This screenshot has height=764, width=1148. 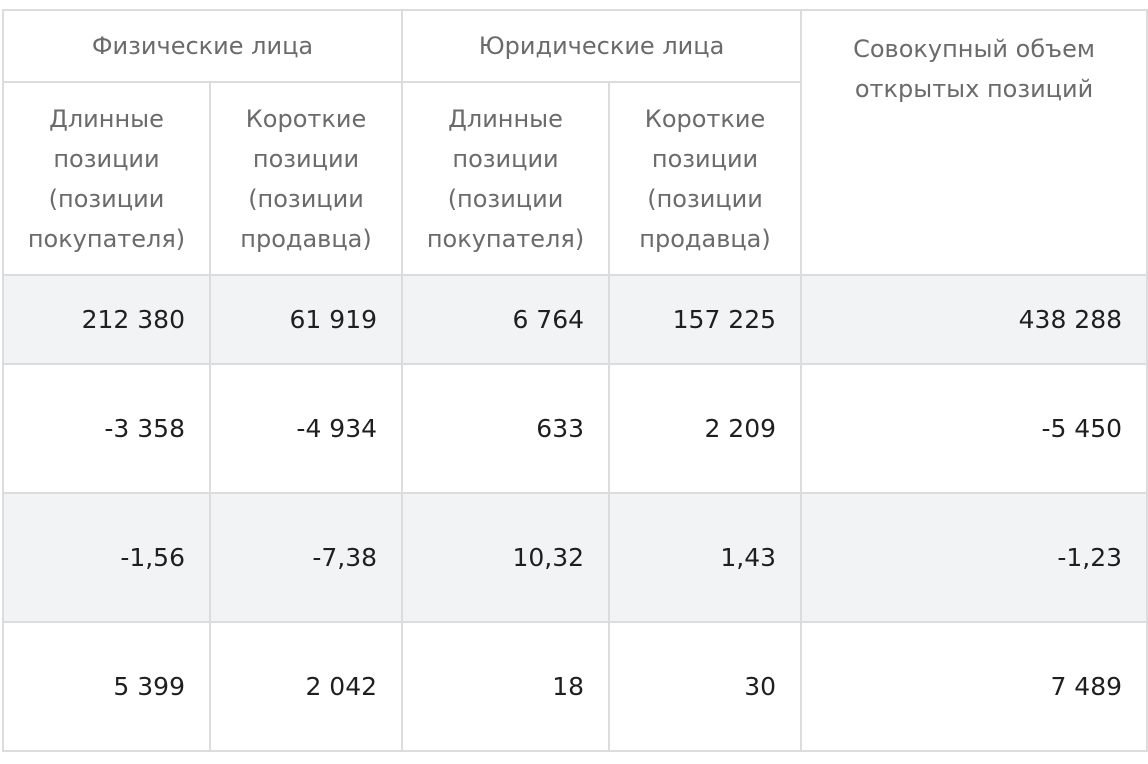 I want to click on table-cell: -1,56, so click(x=106, y=557).